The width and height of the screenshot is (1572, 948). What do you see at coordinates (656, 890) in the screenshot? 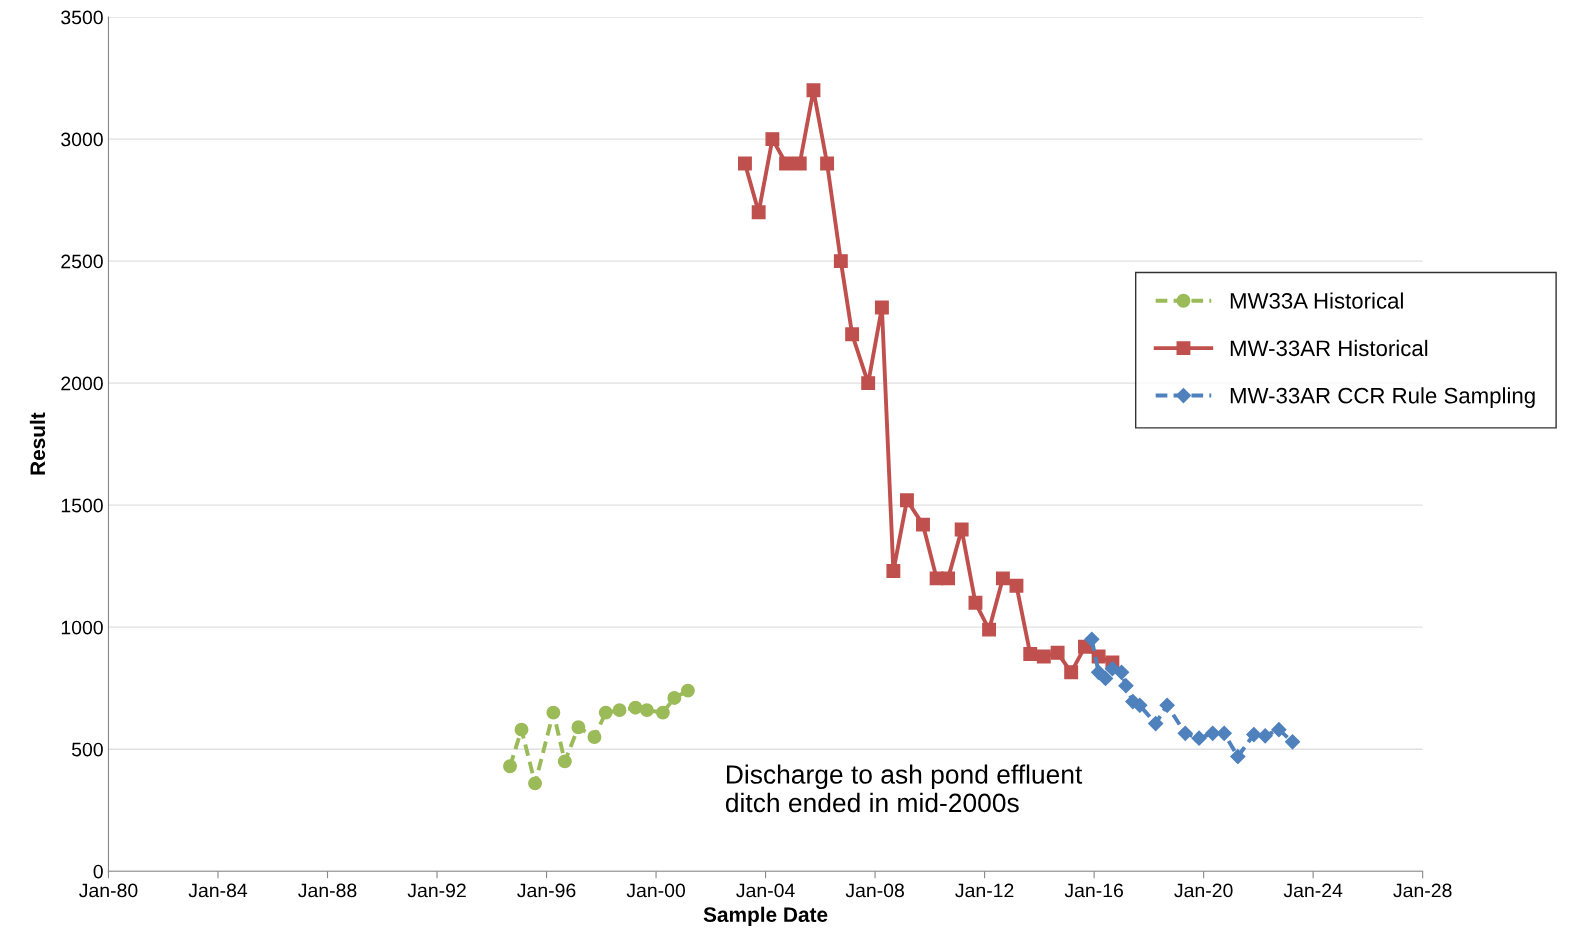
I see `x-tick-label: Jan-00` at bounding box center [656, 890].